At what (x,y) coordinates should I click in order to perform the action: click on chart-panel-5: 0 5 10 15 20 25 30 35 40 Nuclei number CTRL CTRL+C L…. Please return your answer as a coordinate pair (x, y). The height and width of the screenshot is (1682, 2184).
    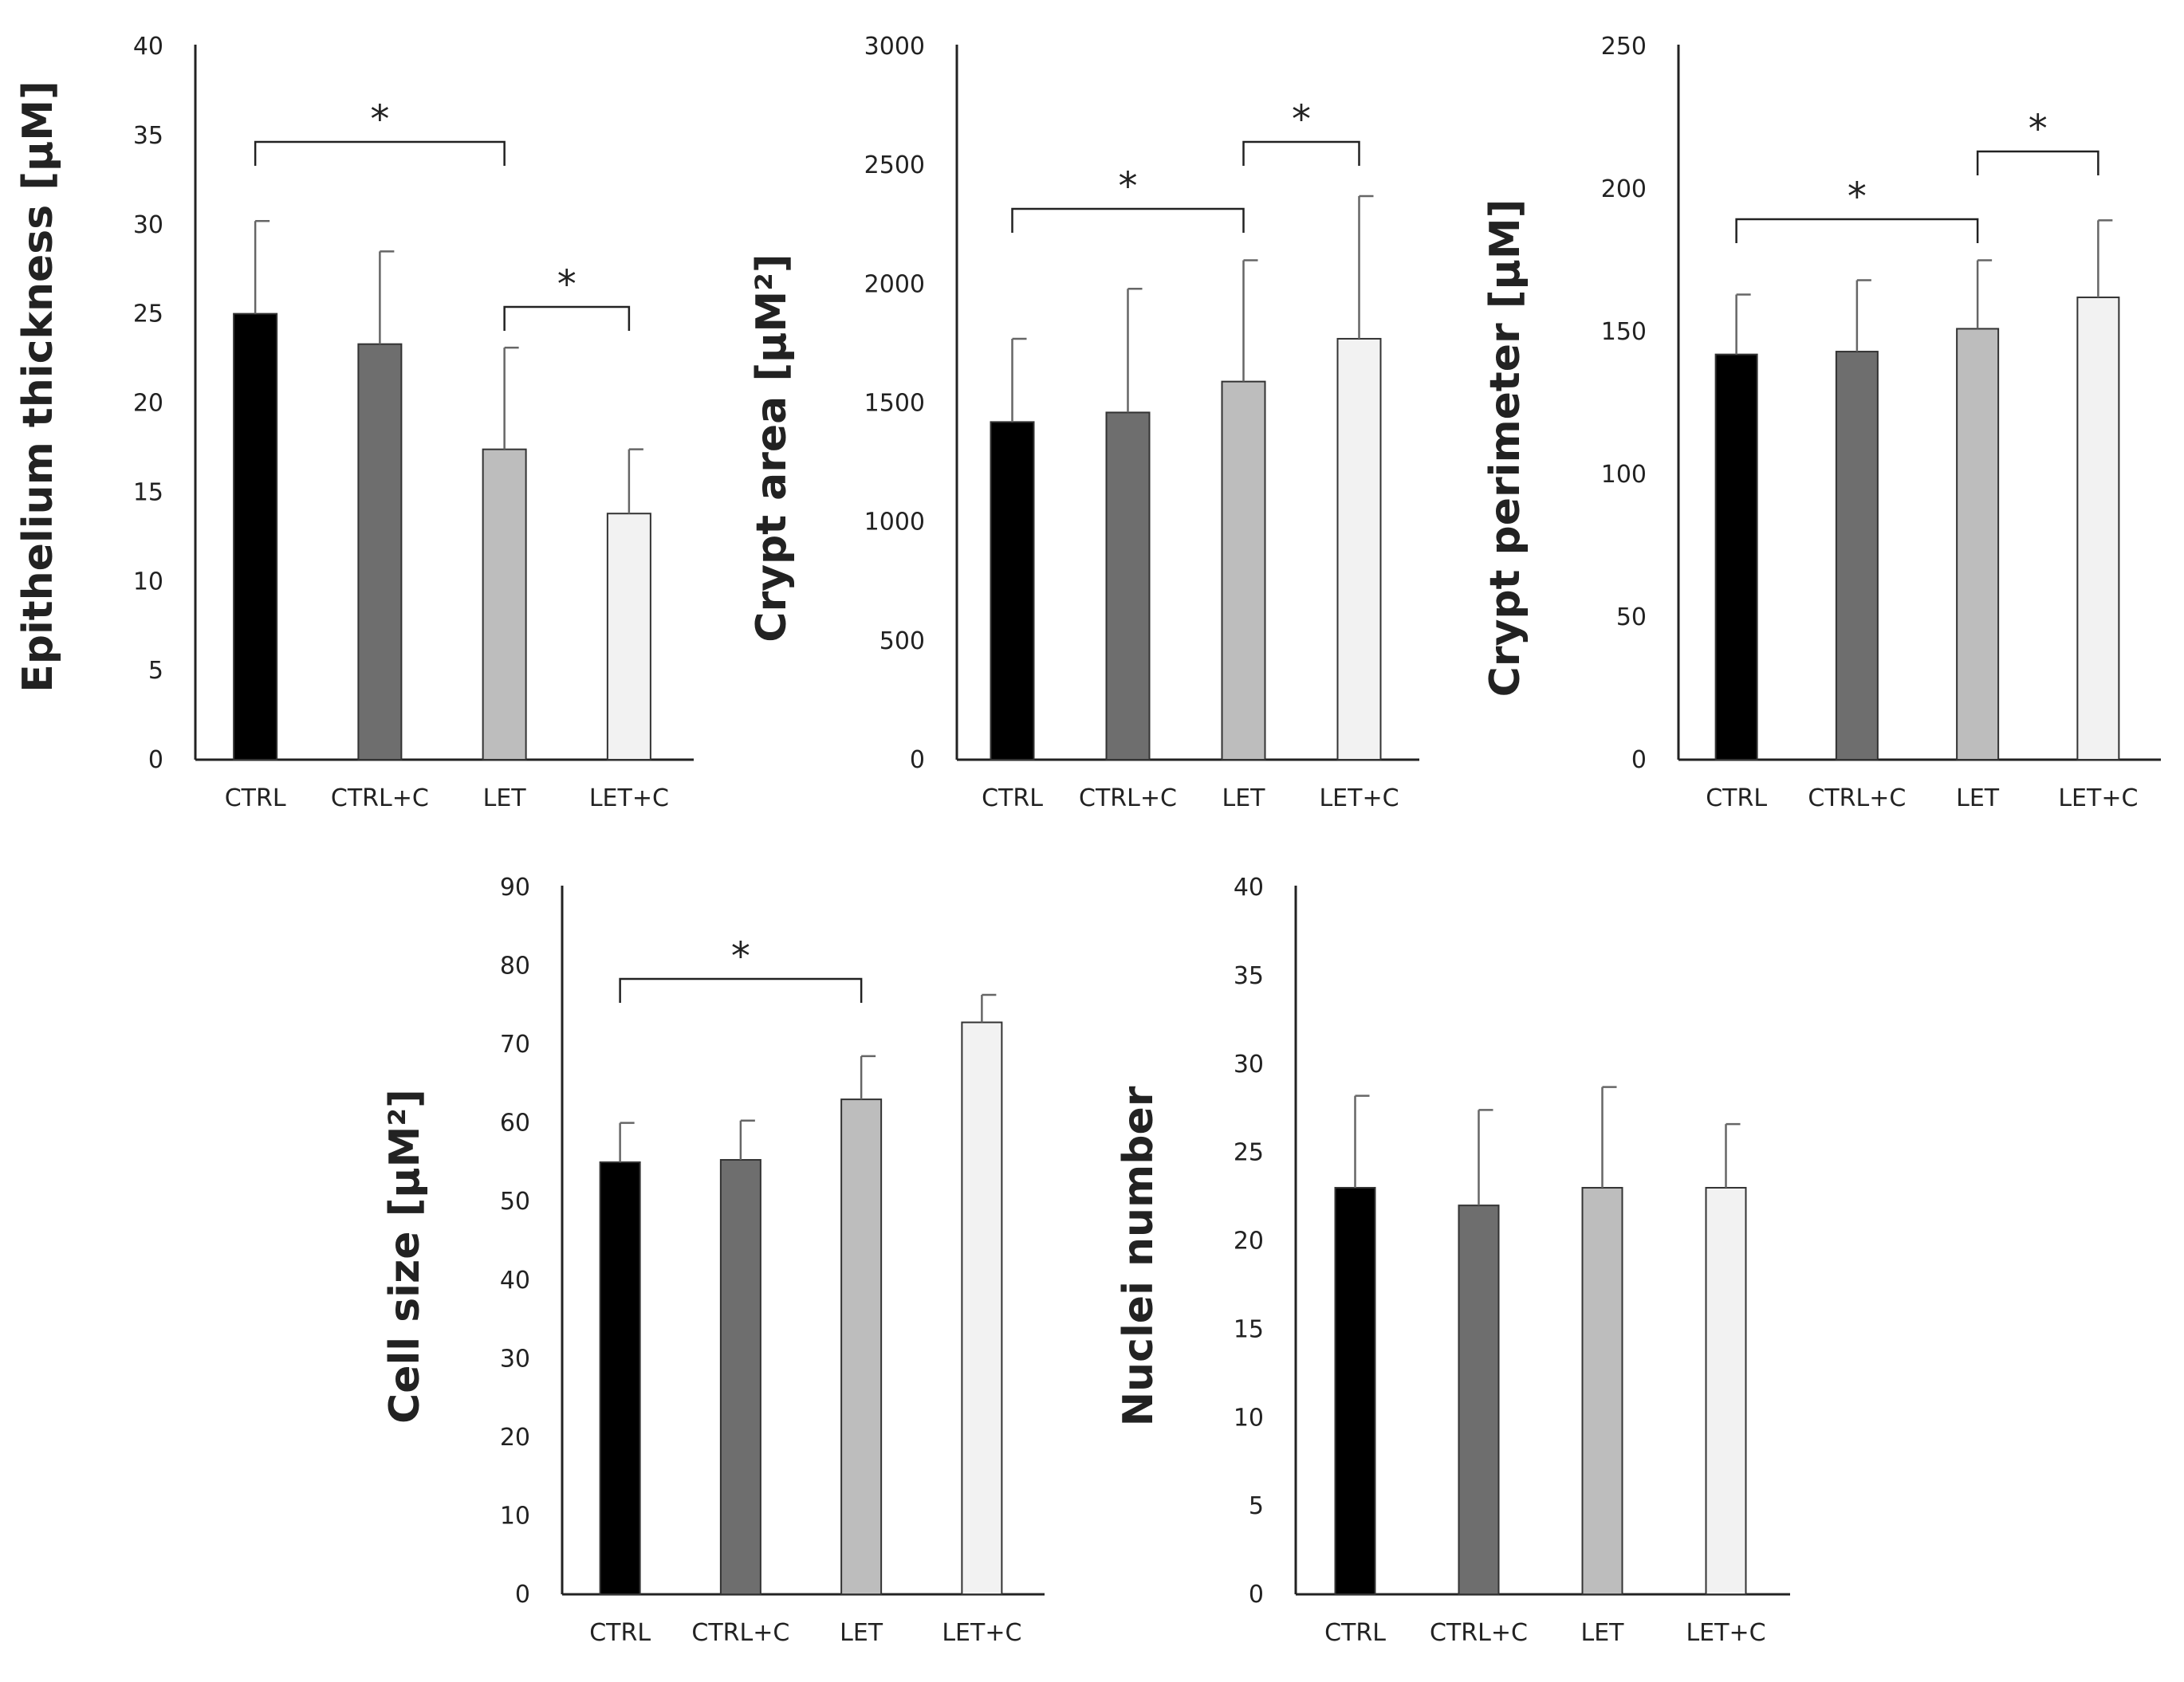
    Looking at the image, I should click on (1452, 1261).